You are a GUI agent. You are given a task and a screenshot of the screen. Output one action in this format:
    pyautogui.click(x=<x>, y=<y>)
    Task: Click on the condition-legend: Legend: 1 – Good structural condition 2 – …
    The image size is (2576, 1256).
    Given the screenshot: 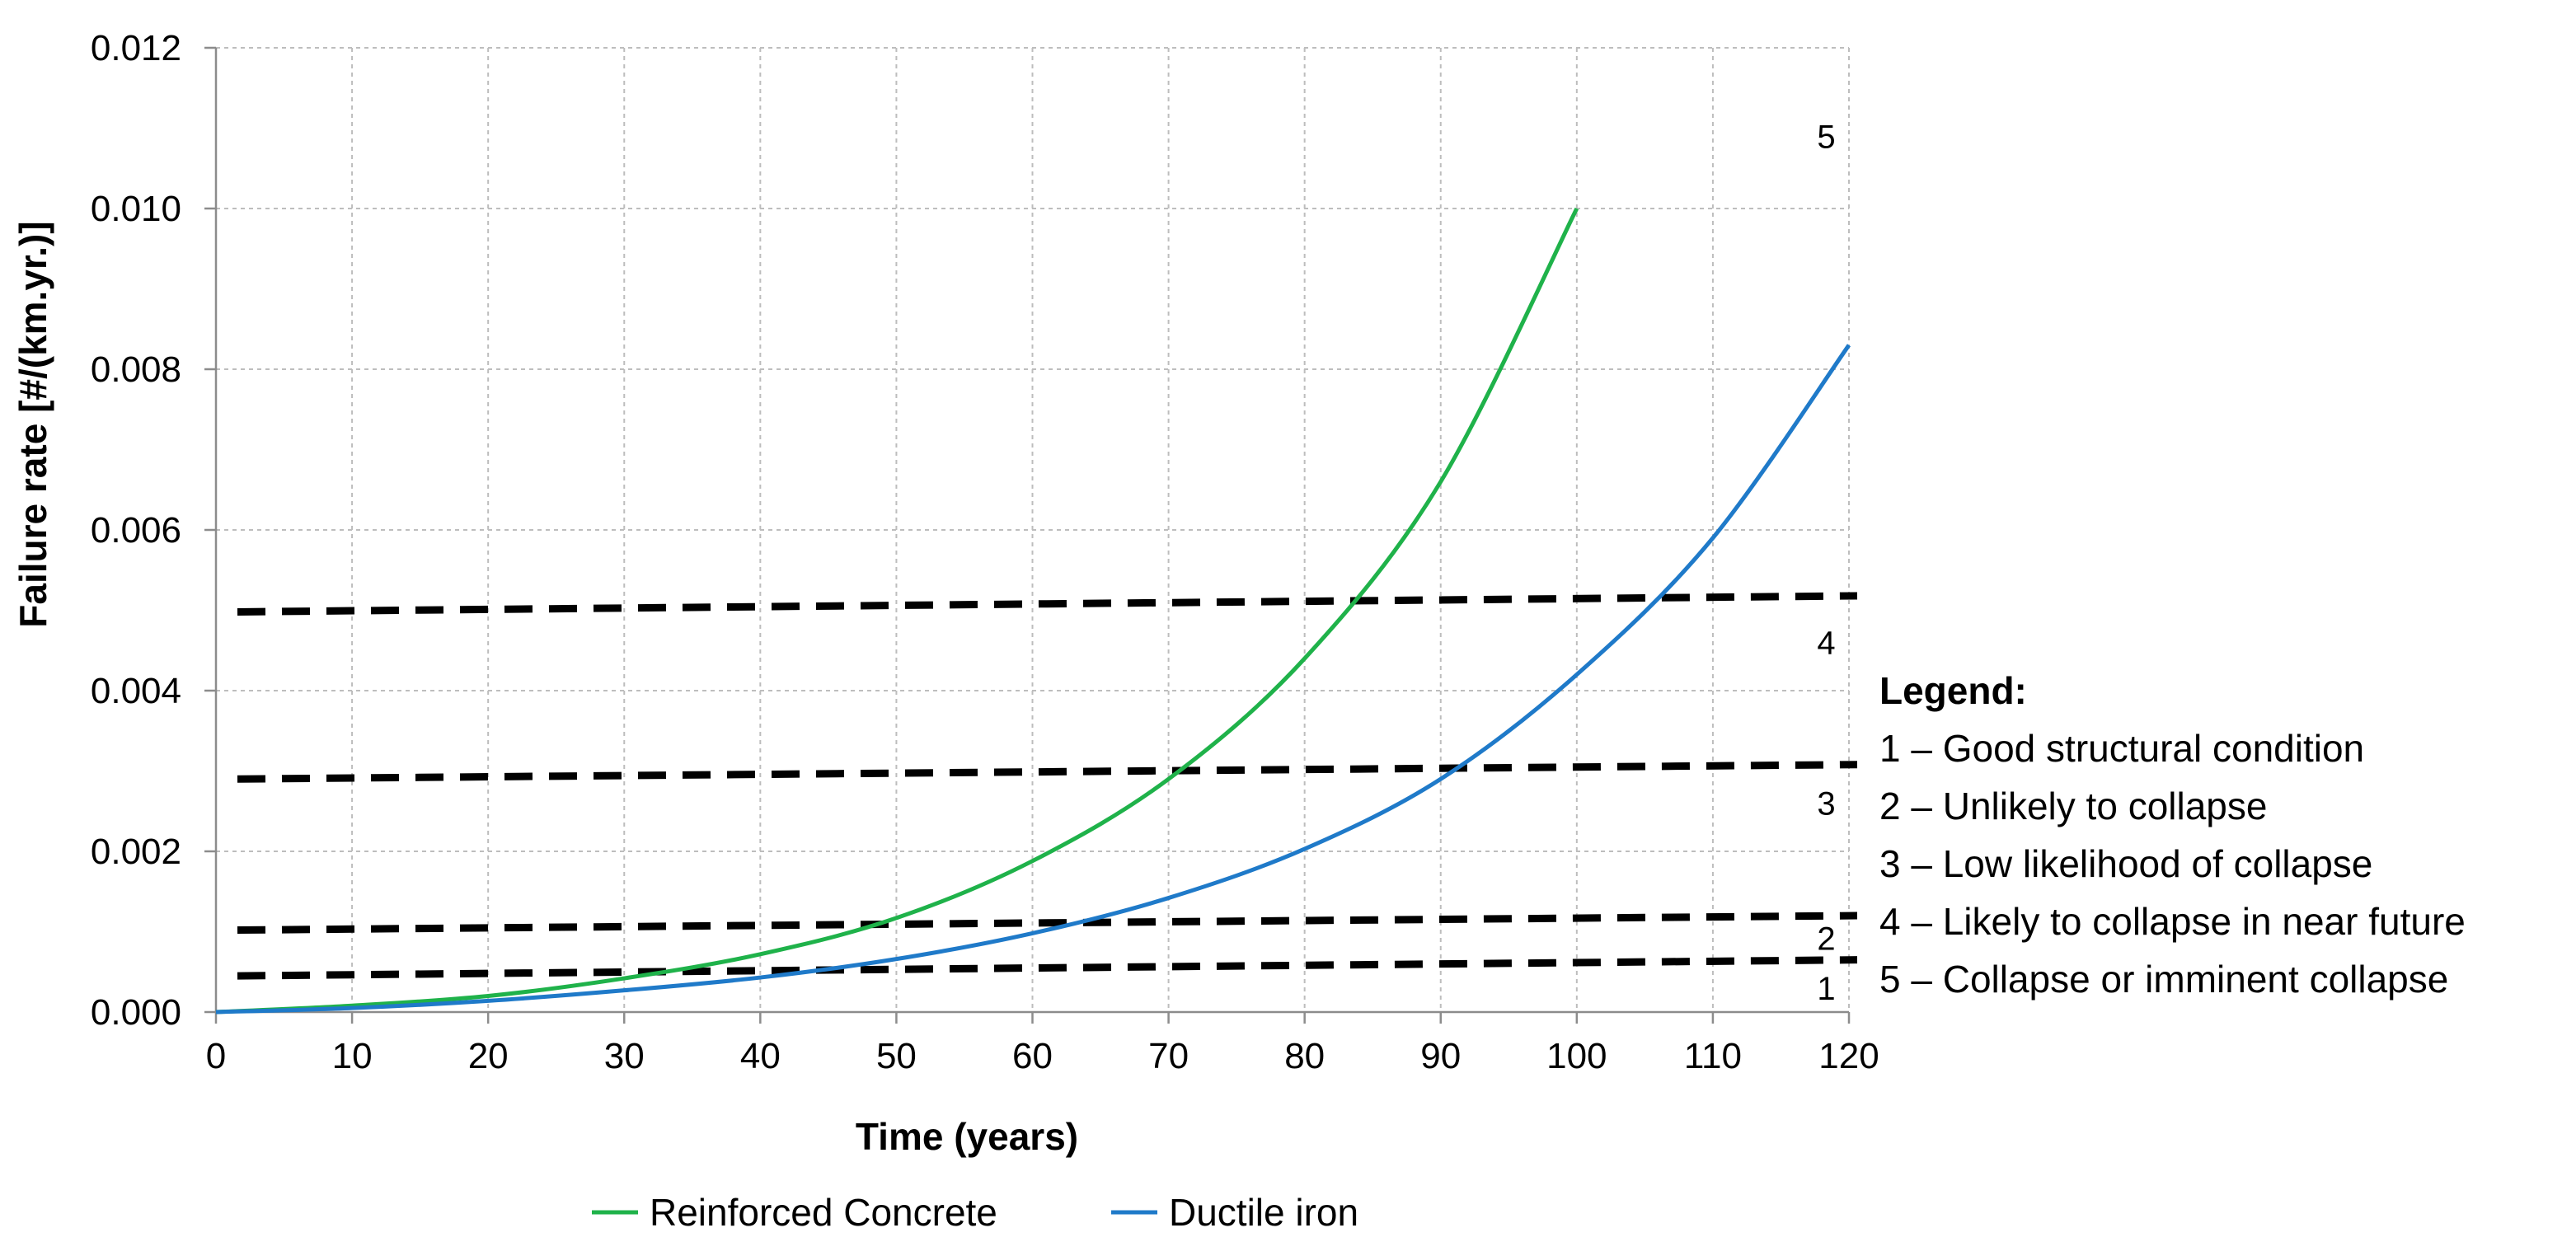 What is the action you would take?
    pyautogui.click(x=2173, y=835)
    